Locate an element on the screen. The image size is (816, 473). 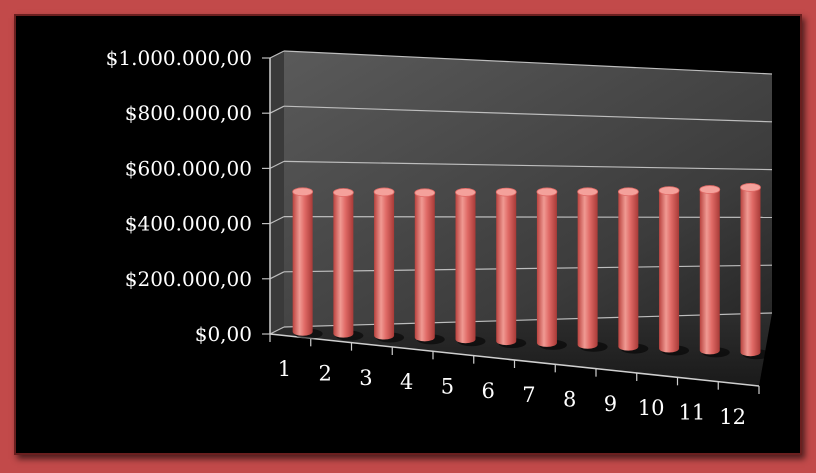
x-tick-label: 9 is located at coordinates (610, 404).